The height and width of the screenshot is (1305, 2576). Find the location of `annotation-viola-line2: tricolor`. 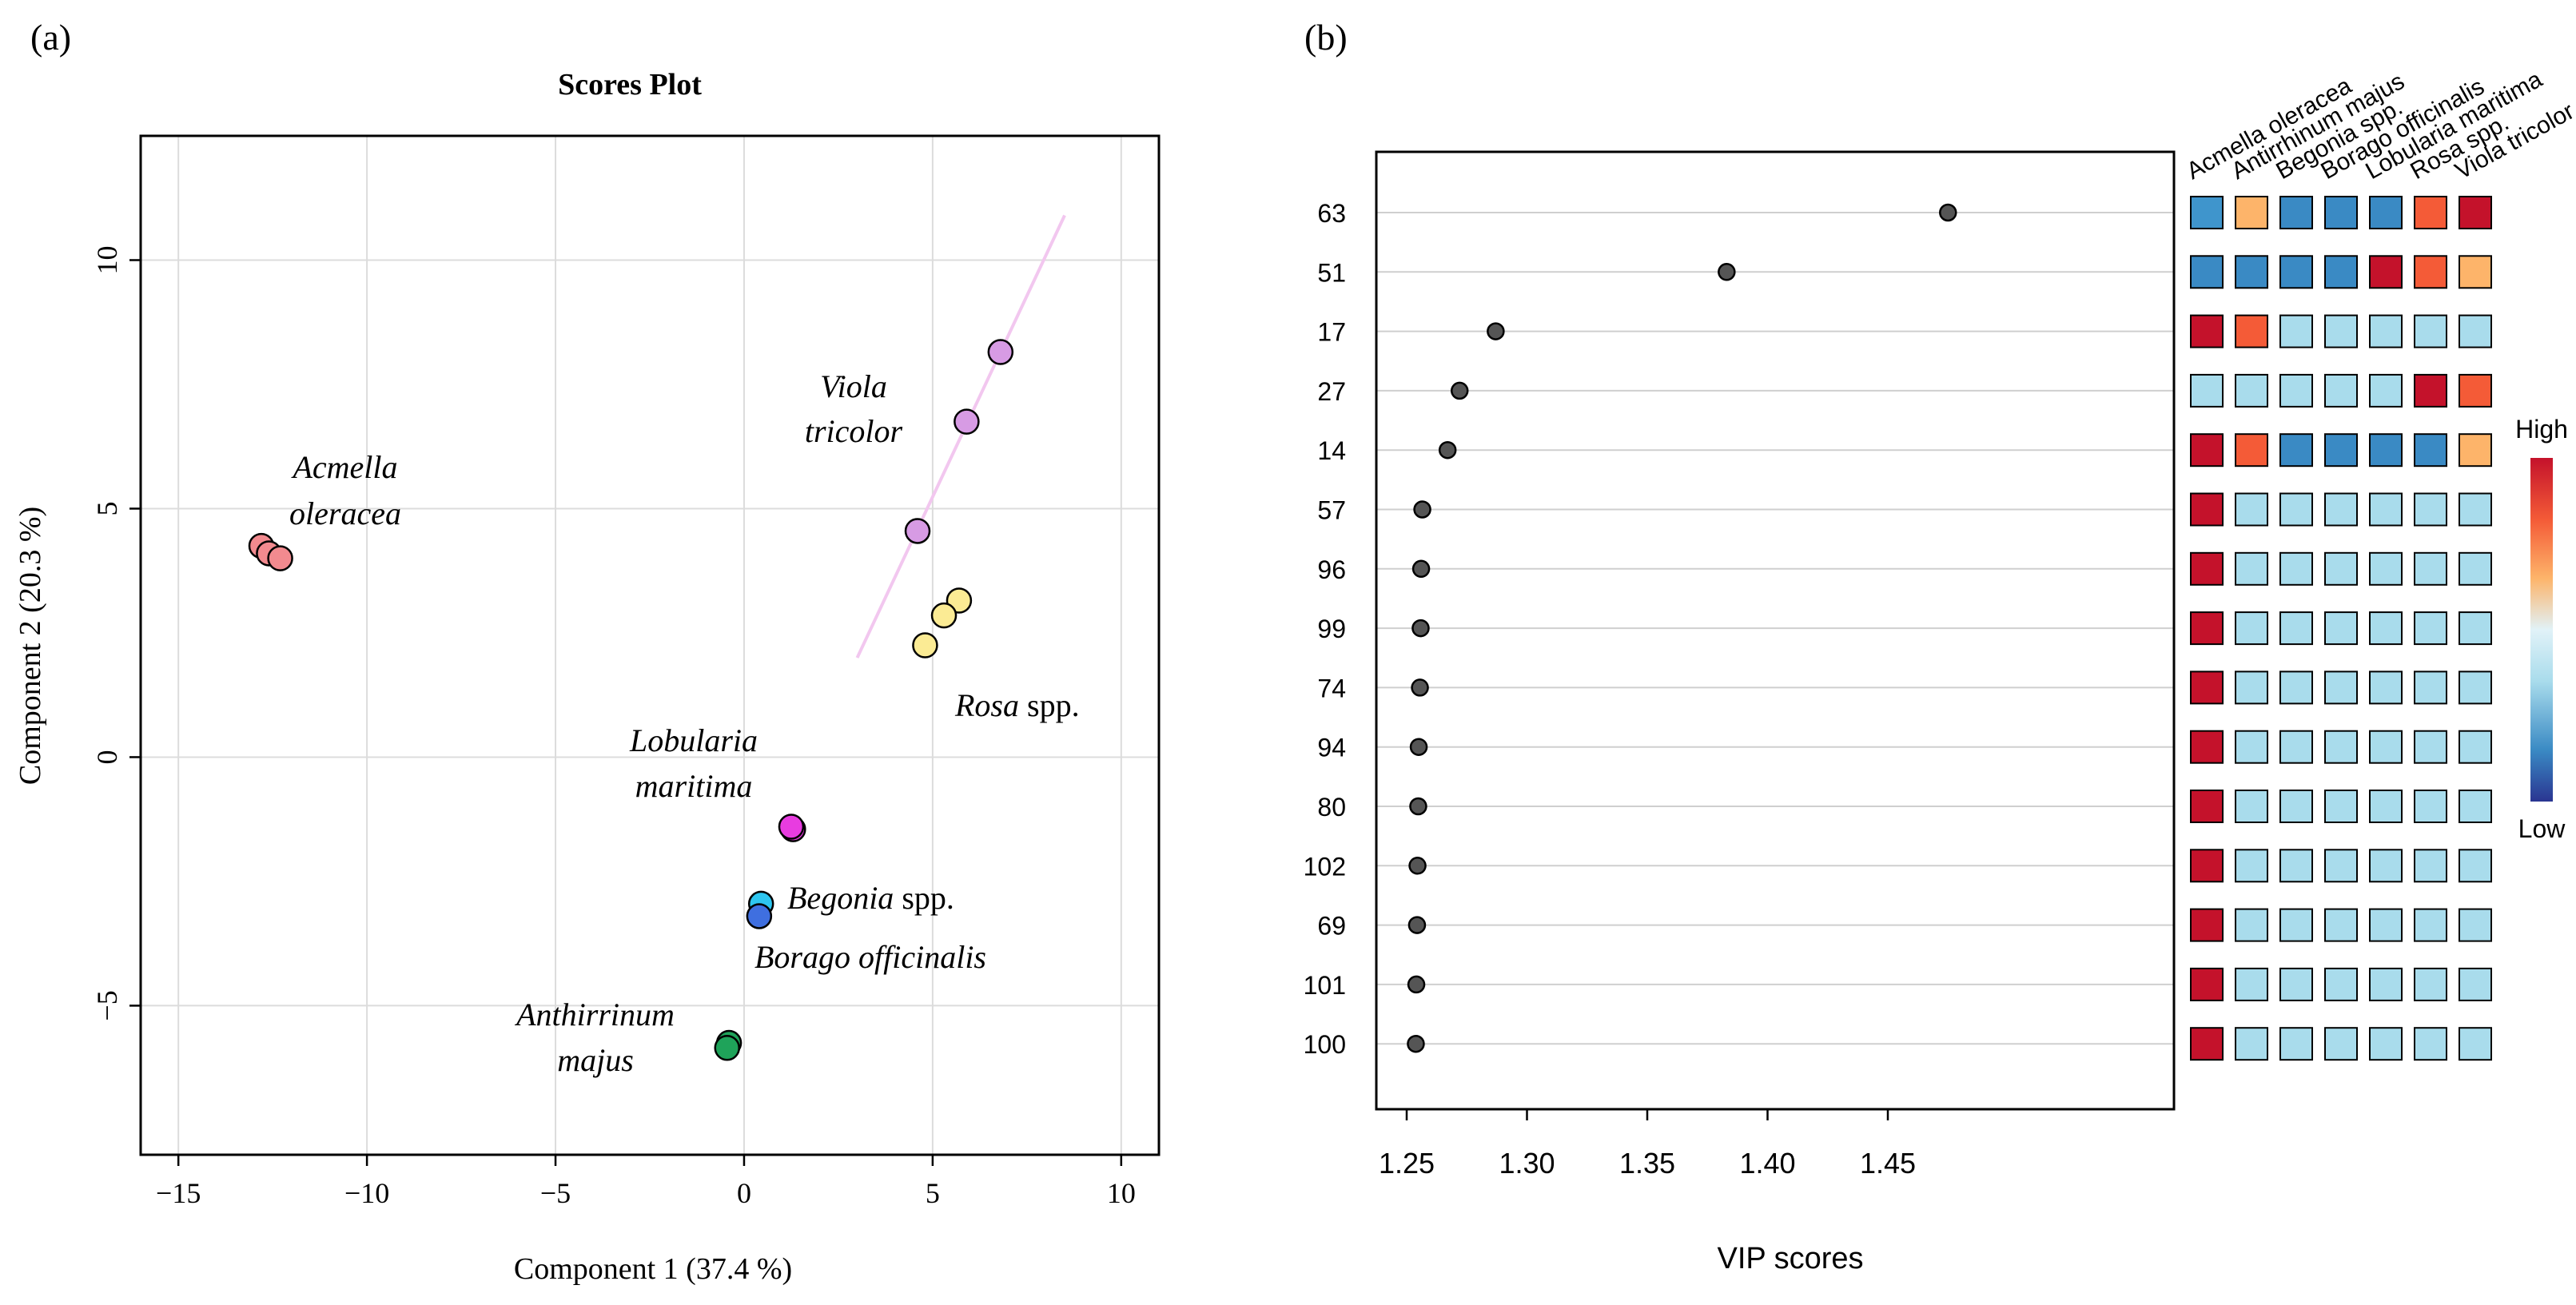

annotation-viola-line2: tricolor is located at coordinates (854, 431).